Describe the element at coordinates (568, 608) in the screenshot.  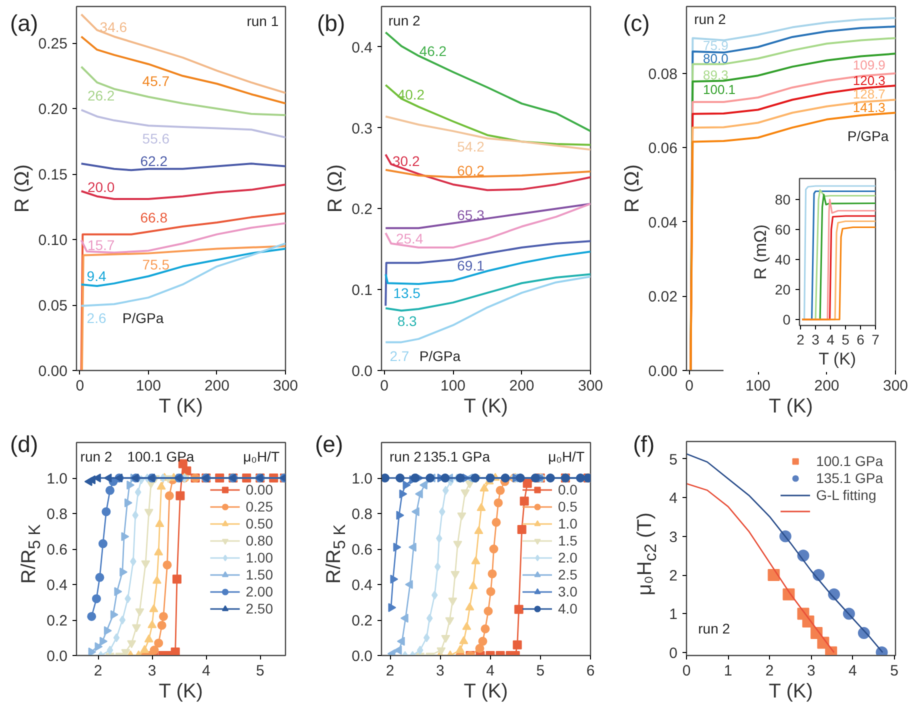
I see `legend-label: 4.0` at that location.